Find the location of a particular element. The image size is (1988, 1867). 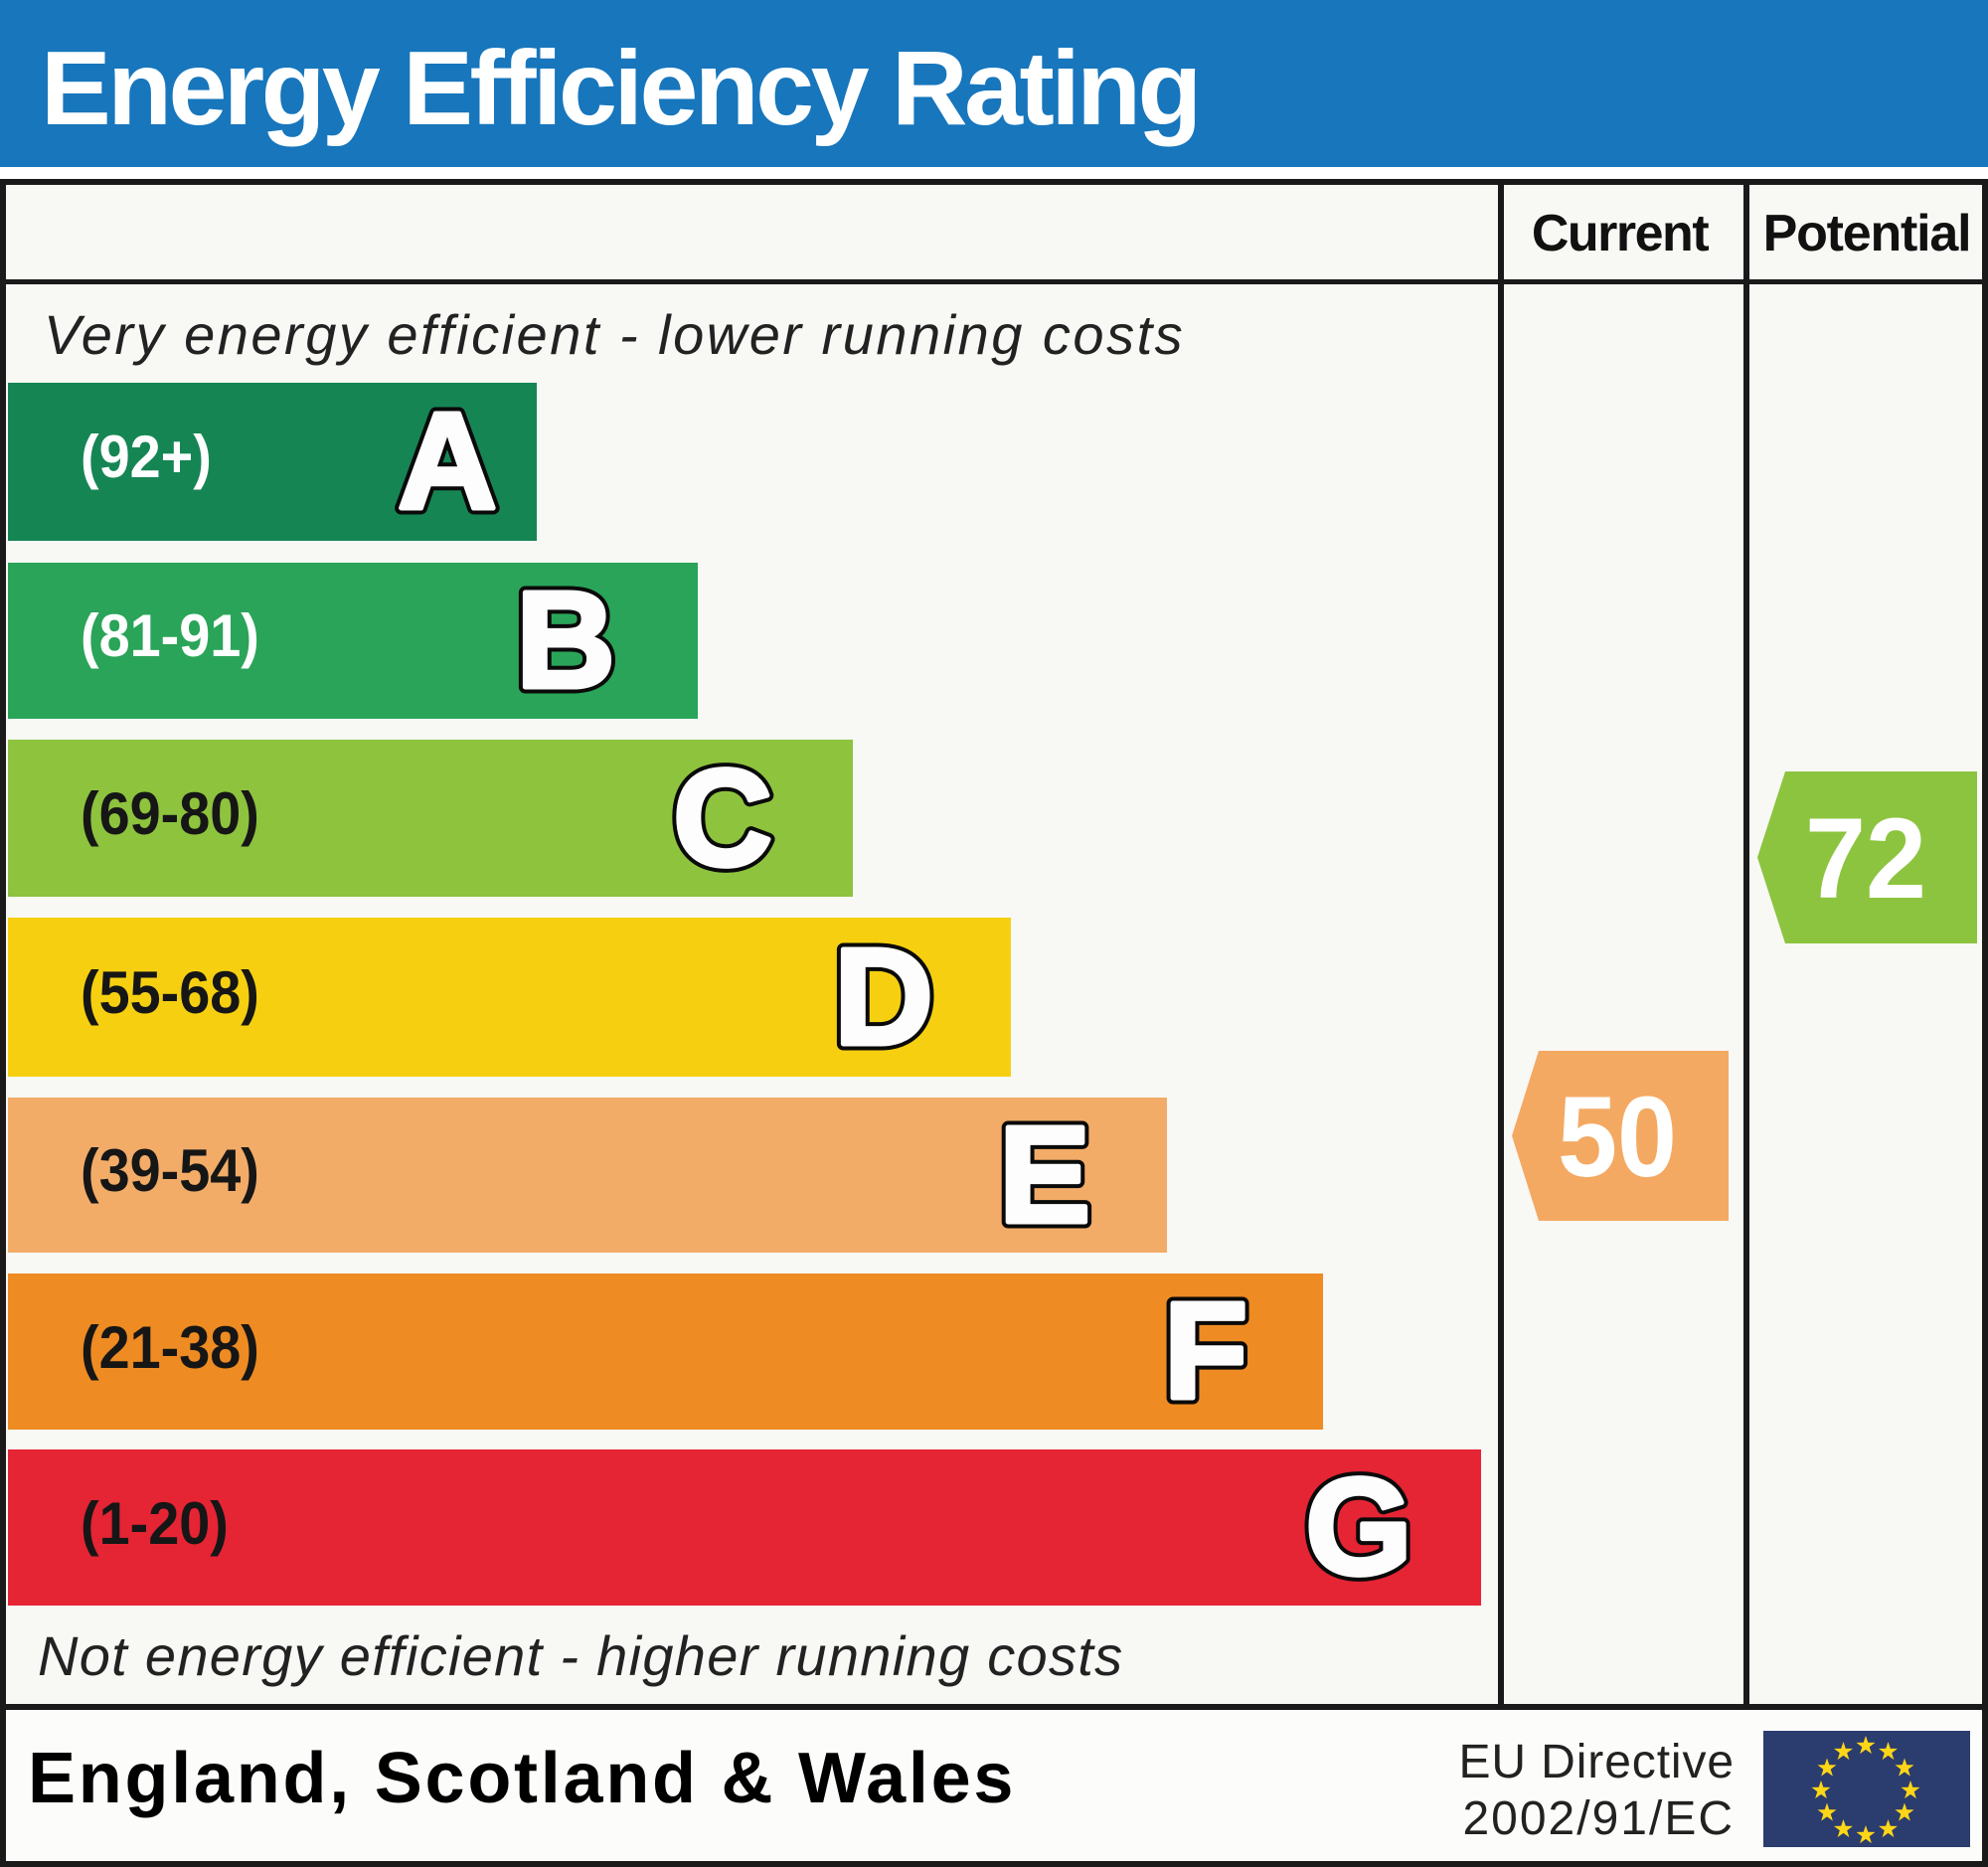

svg-text: B is located at coordinates (565, 640).